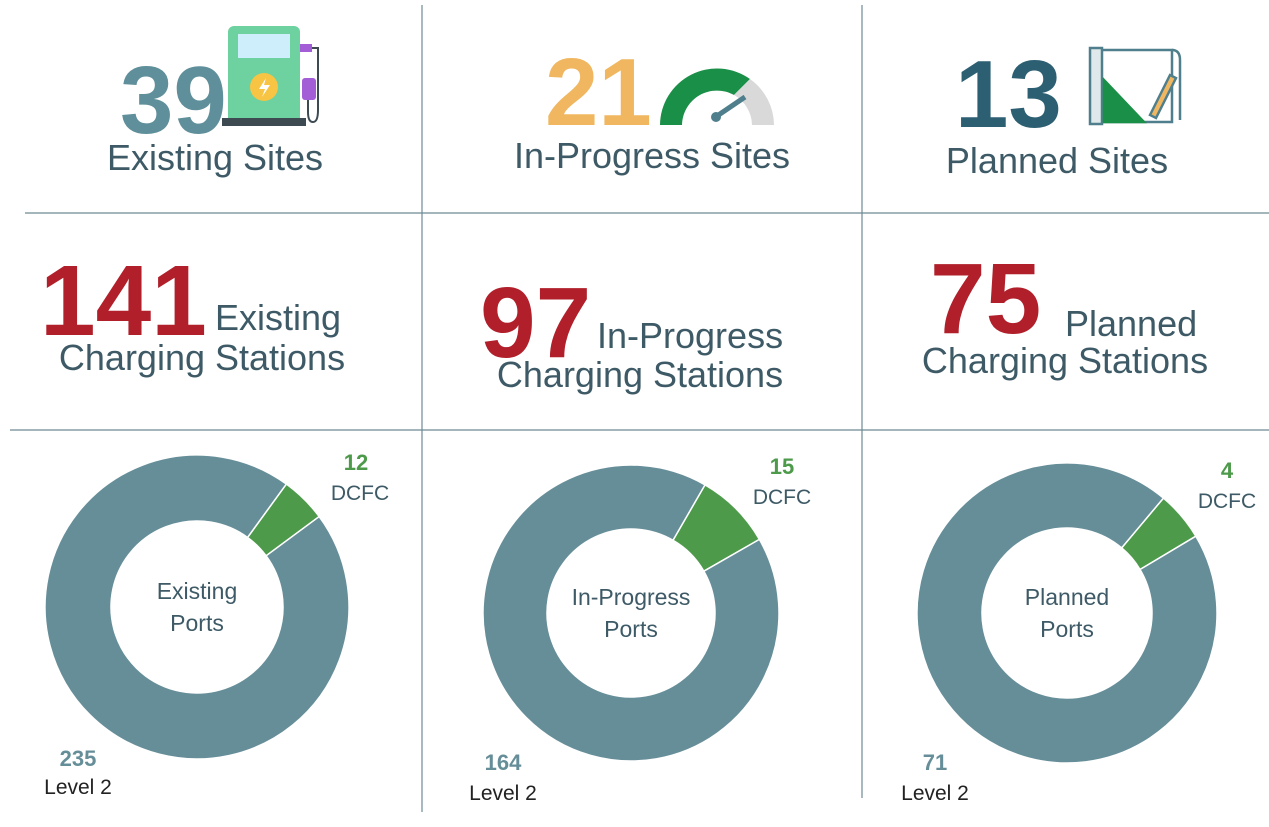  What do you see at coordinates (1131, 323) in the screenshot?
I see `station-label: Planned` at bounding box center [1131, 323].